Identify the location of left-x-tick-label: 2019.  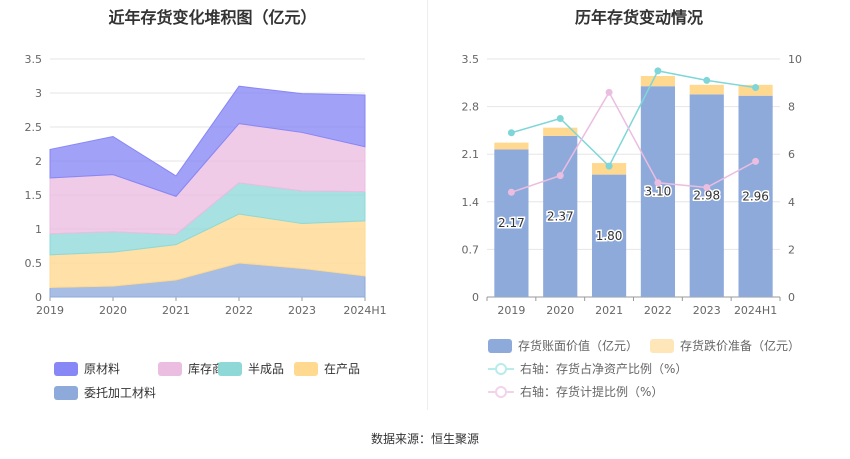
(50, 310).